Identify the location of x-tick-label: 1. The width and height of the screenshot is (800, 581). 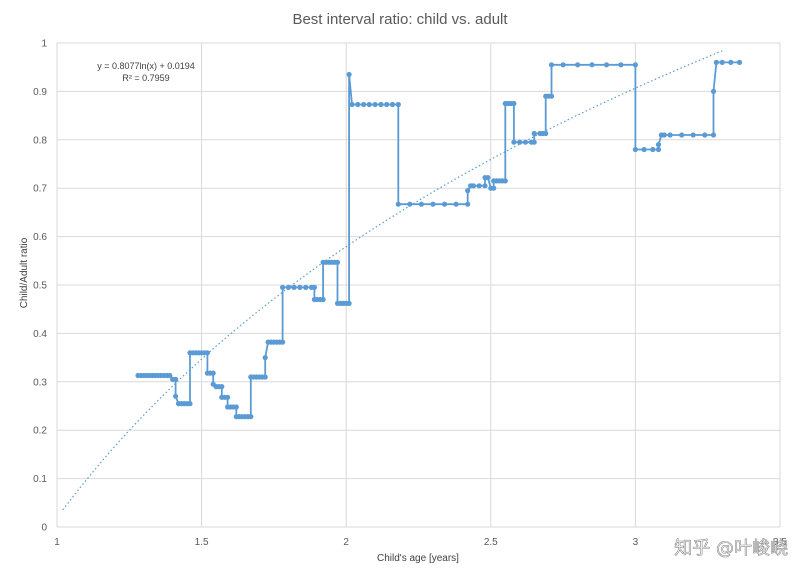
(57, 542).